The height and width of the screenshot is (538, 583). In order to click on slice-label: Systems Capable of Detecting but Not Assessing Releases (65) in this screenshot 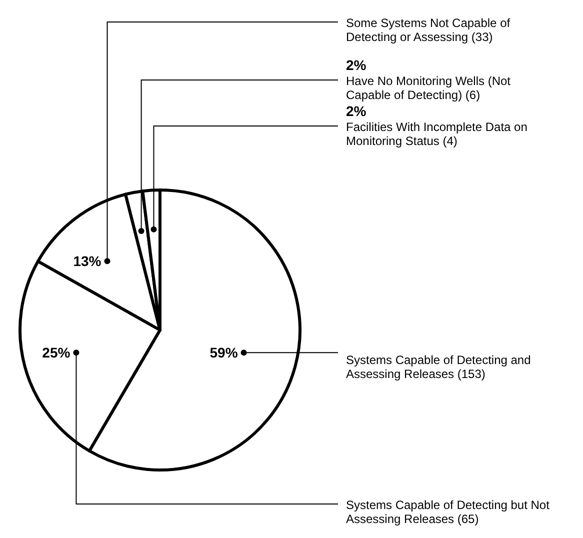, I will do `click(448, 512)`.